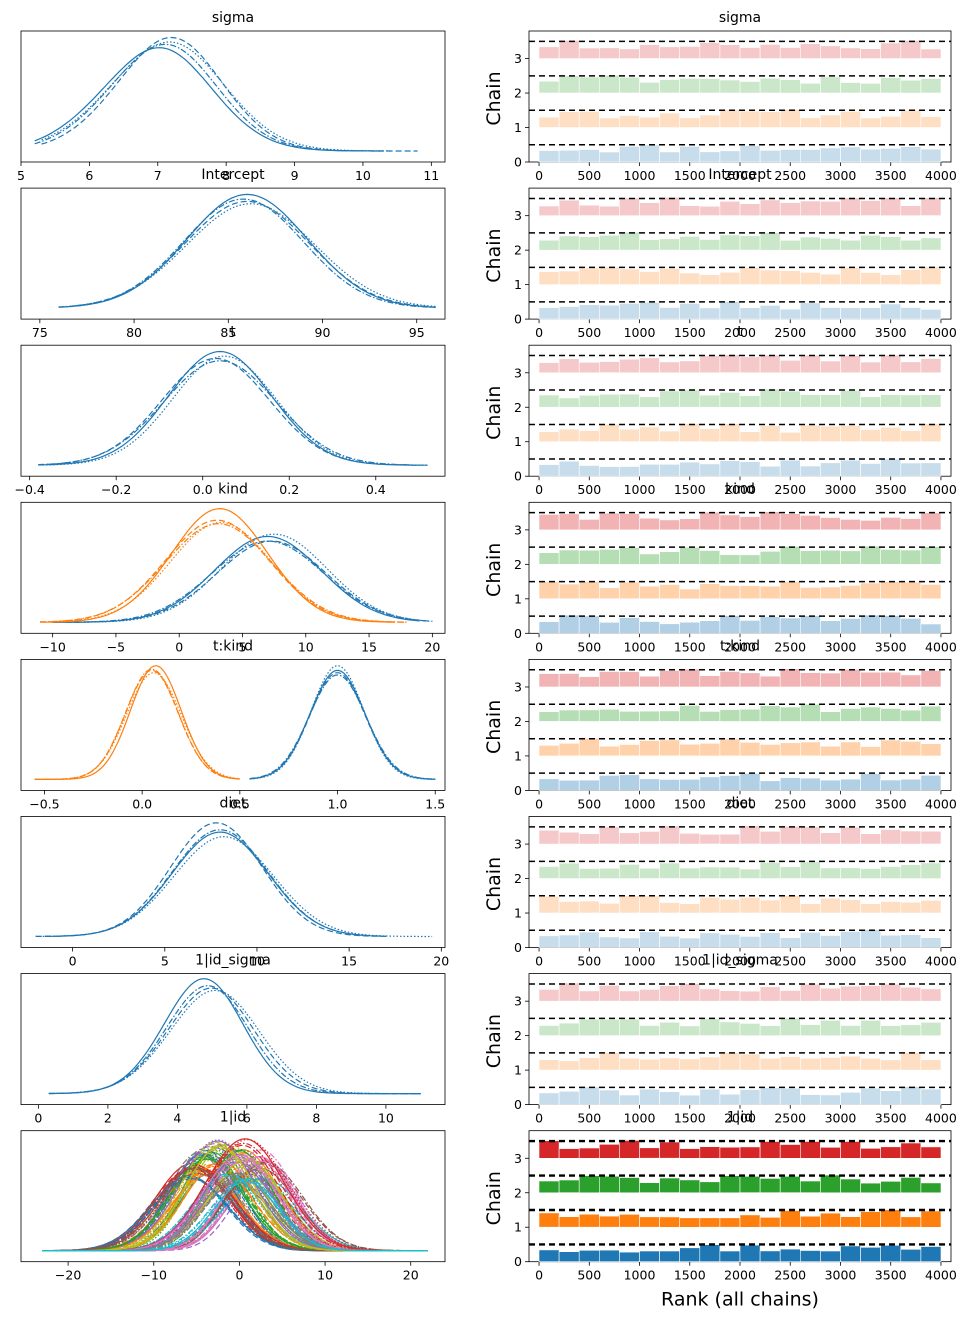  What do you see at coordinates (349, 961) in the screenshot?
I see `density-x-tick-label: 15` at bounding box center [349, 961].